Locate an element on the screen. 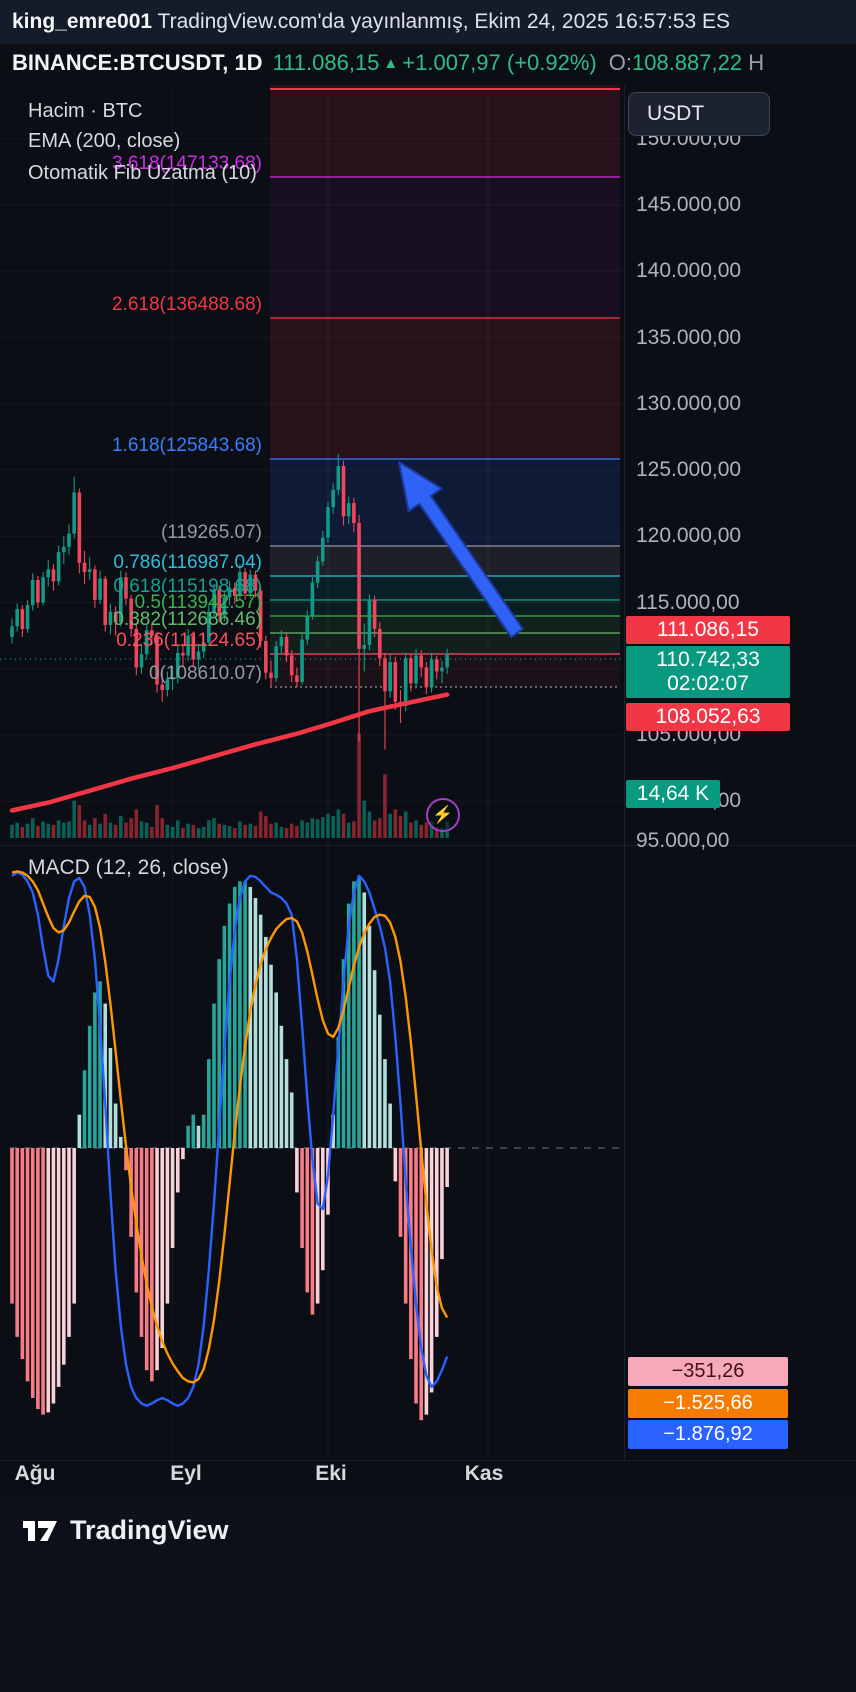  ema-value-badge: 108.052,63 is located at coordinates (708, 717).